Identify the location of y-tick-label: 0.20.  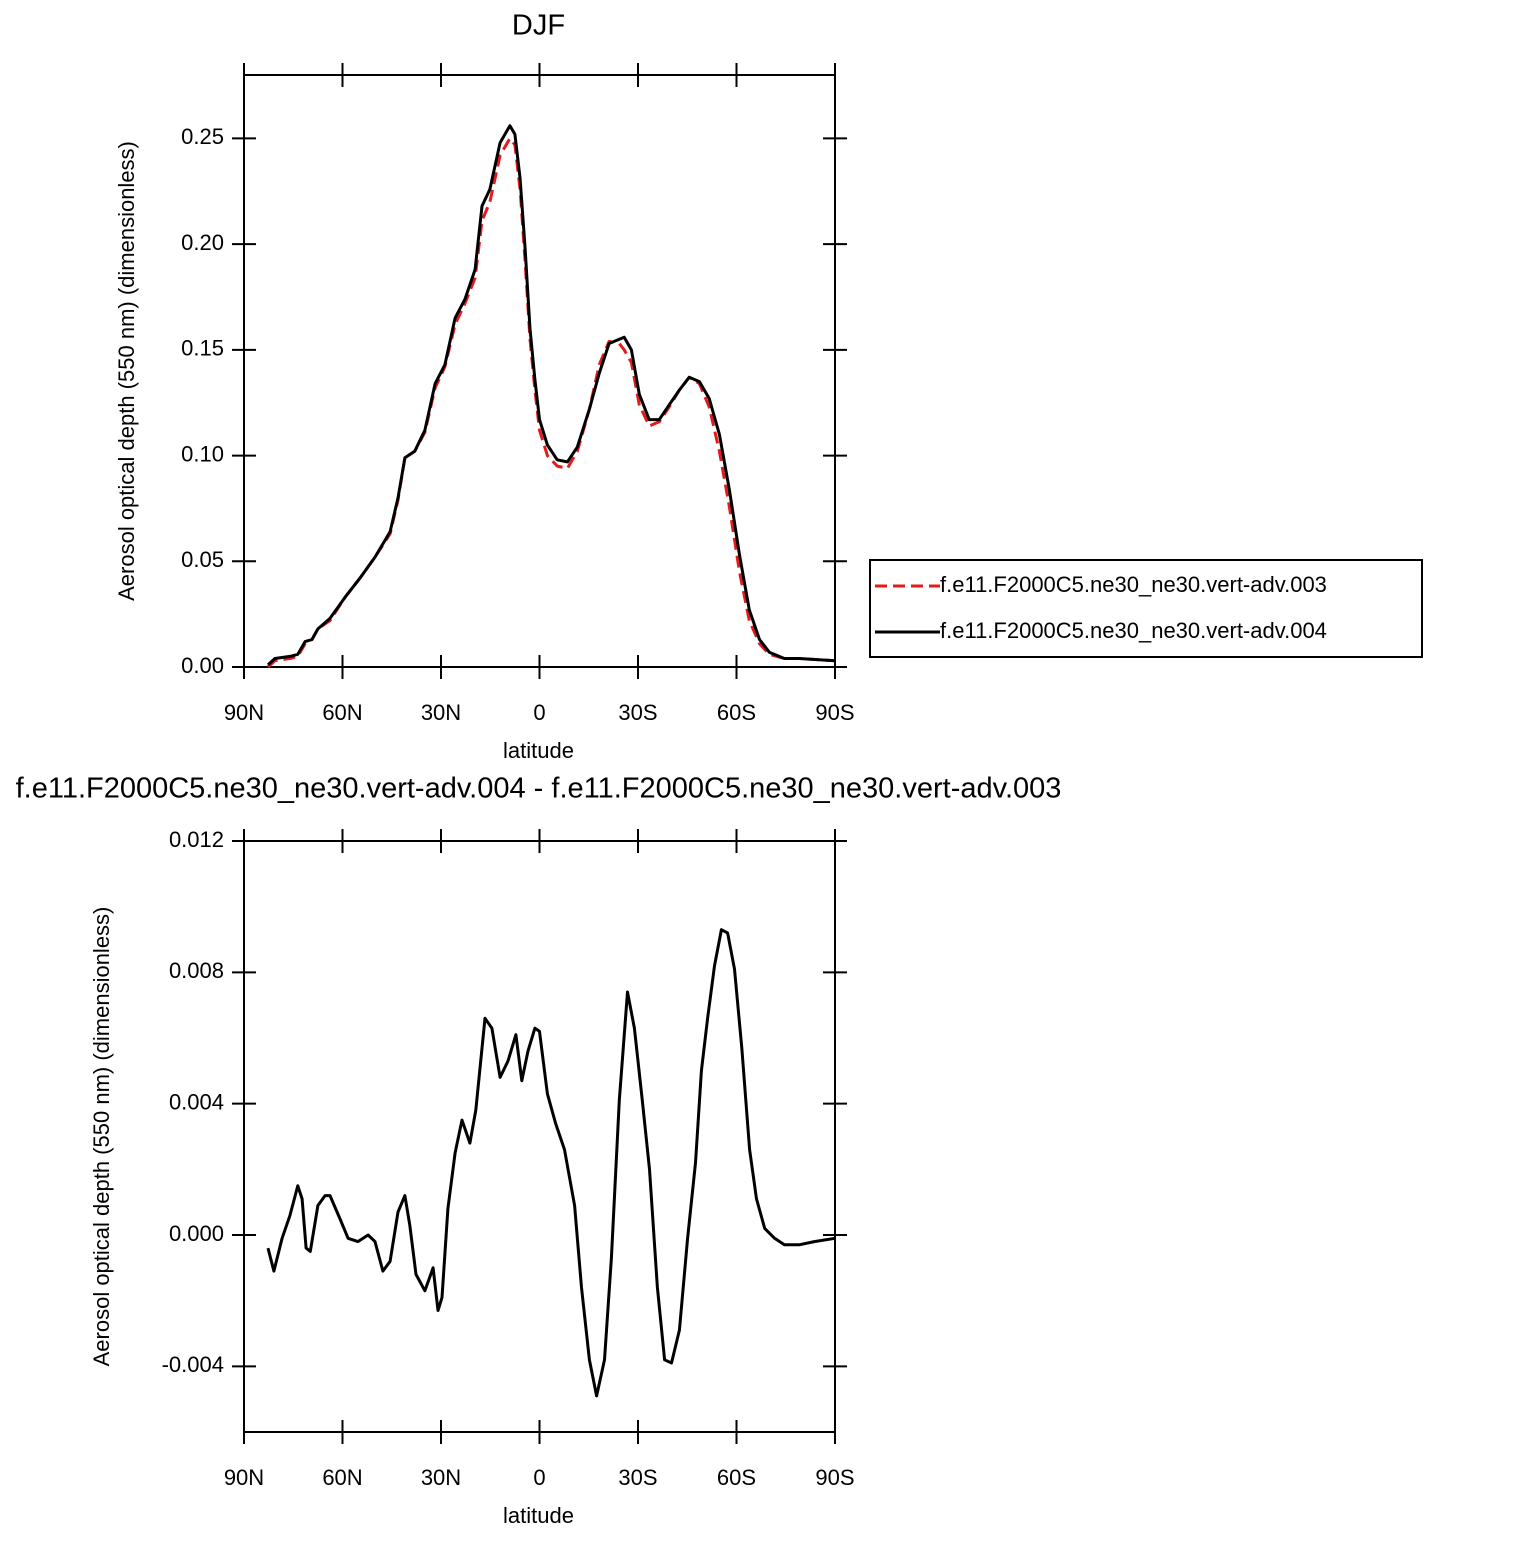
(202, 242).